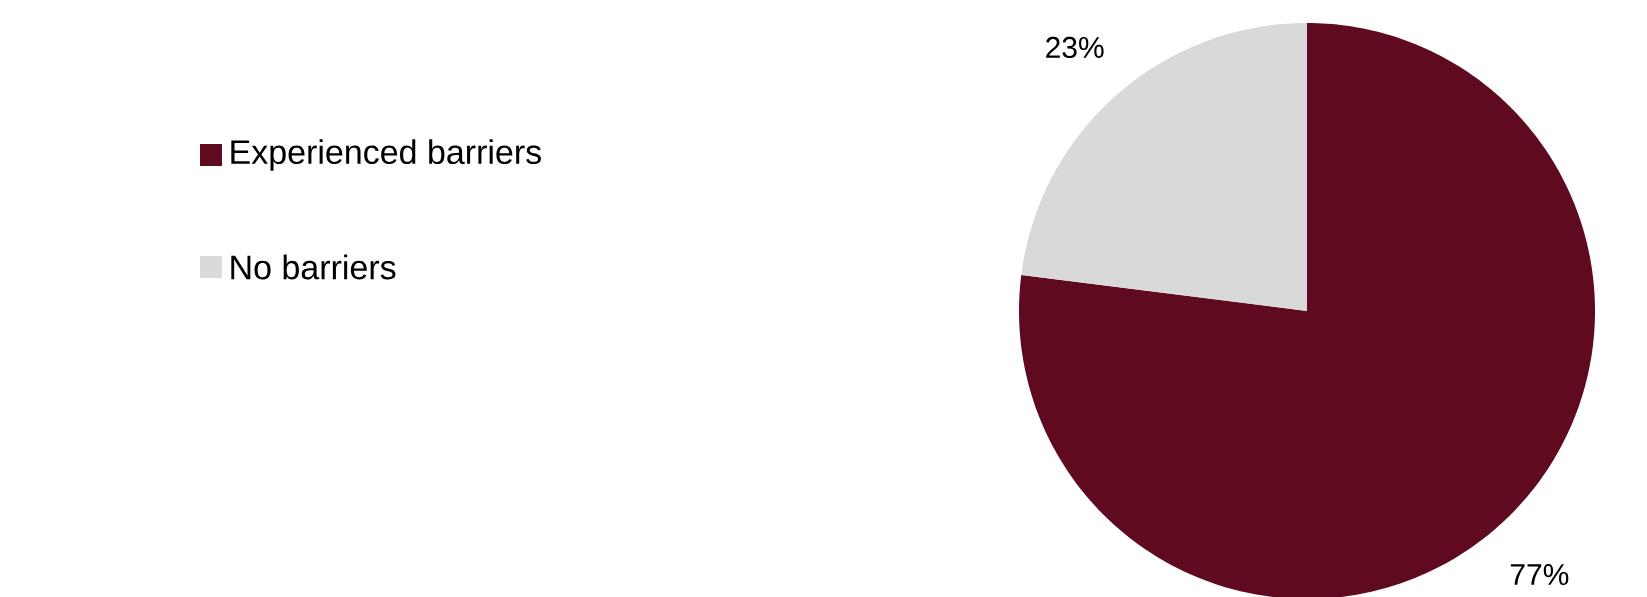 This screenshot has width=1647, height=597. I want to click on data-label: 23%, so click(1075, 47).